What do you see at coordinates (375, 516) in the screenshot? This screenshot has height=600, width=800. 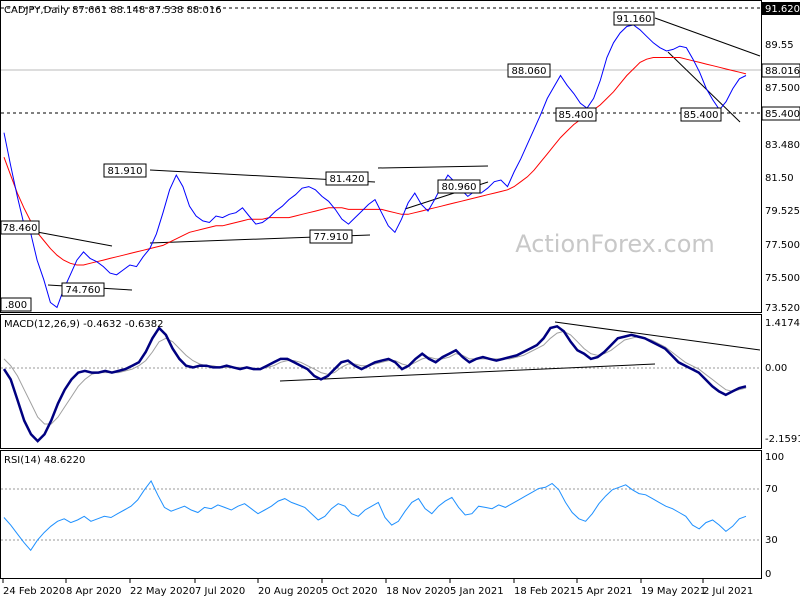 I see `rsi-line` at bounding box center [375, 516].